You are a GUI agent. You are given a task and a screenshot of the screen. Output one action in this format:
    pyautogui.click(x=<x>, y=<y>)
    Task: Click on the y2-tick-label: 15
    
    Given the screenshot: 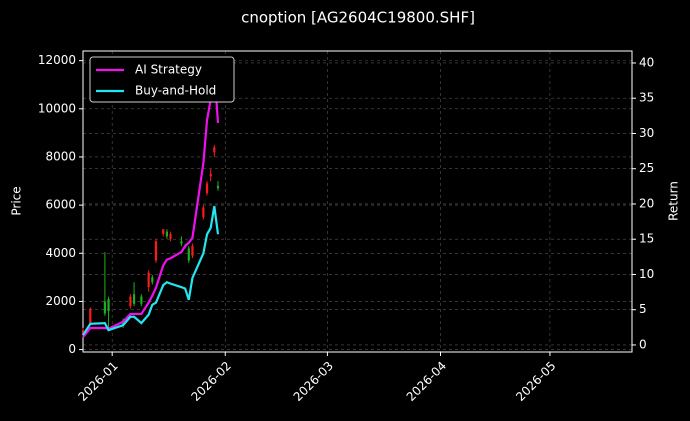 What is the action you would take?
    pyautogui.click(x=646, y=239)
    